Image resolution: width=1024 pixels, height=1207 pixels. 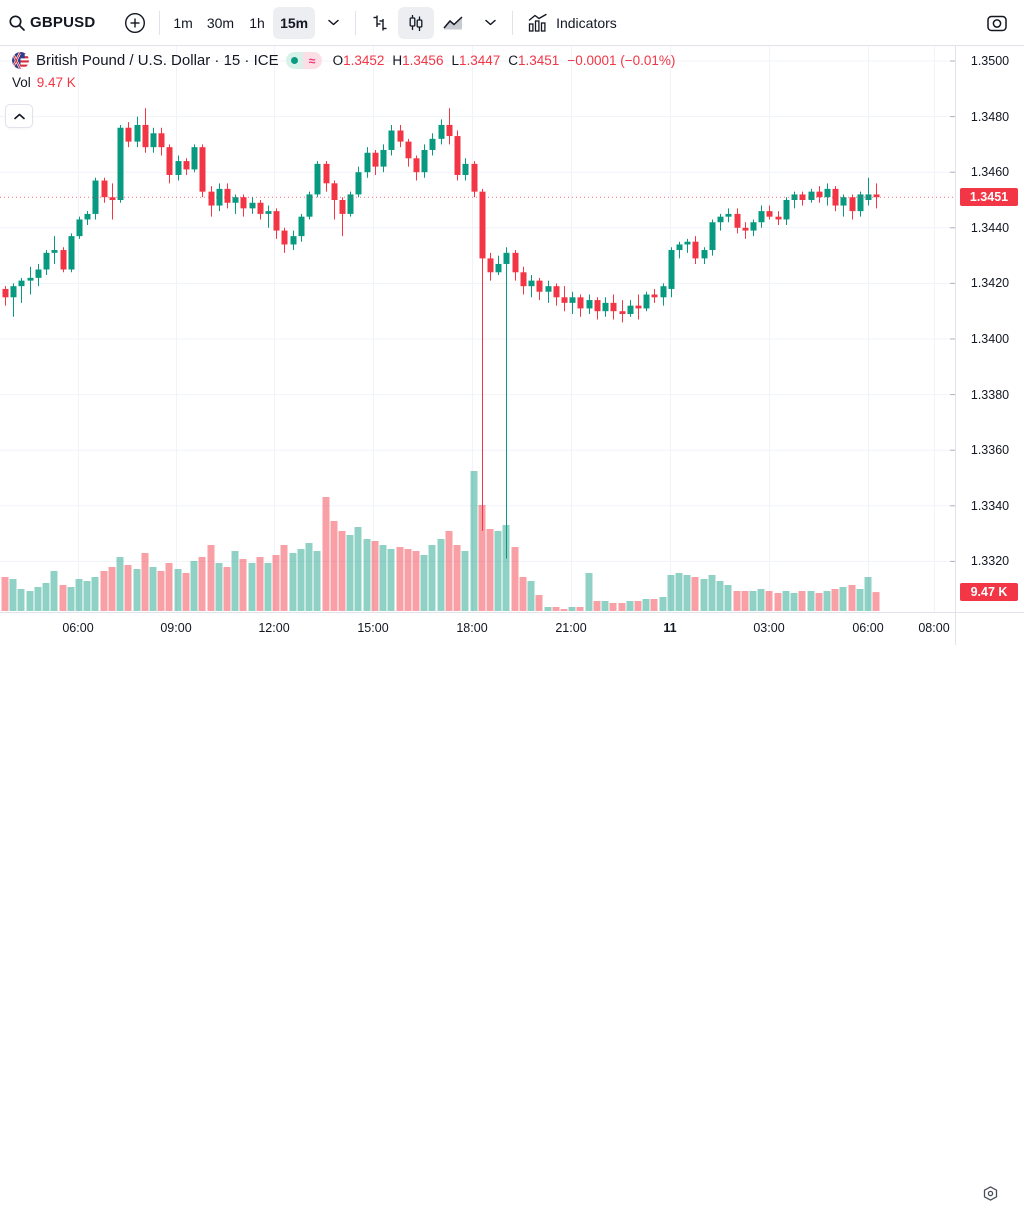 I want to click on volume-badge: 9.47 K, so click(x=989, y=592).